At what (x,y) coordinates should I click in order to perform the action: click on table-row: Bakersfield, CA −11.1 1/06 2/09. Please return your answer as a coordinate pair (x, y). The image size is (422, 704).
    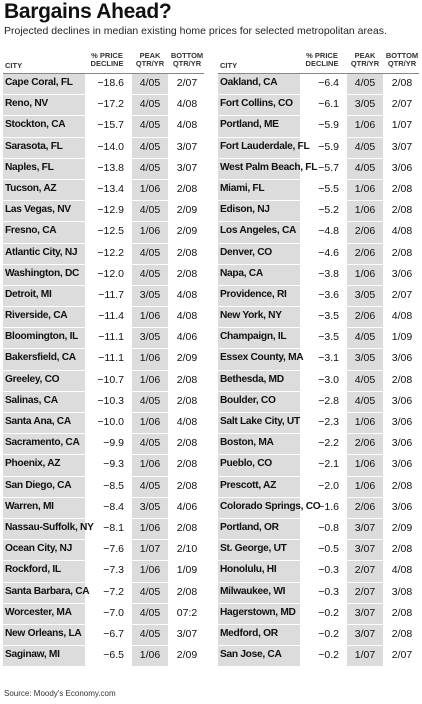
    Looking at the image, I should click on (103, 359).